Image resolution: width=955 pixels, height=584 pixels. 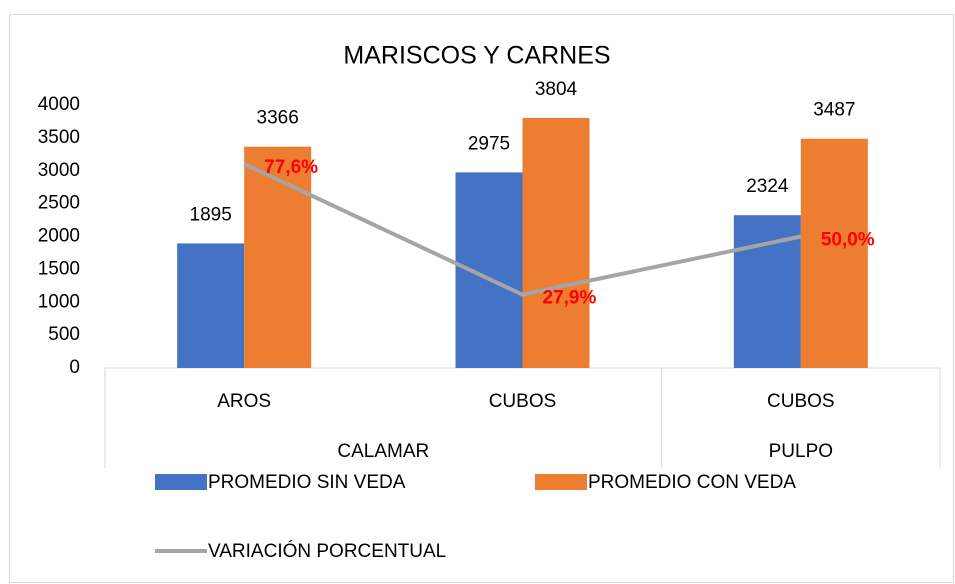 I want to click on y-tick-label: 2000, so click(x=59, y=236).